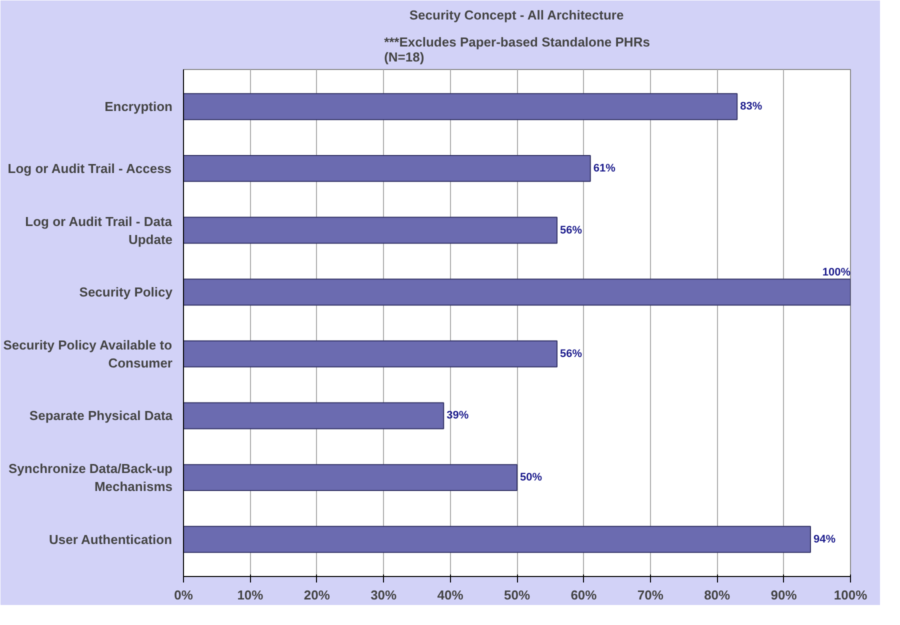 The width and height of the screenshot is (900, 625). Describe the element at coordinates (516, 15) in the screenshot. I see `chart-title: Security Concept - All Architecture` at that location.